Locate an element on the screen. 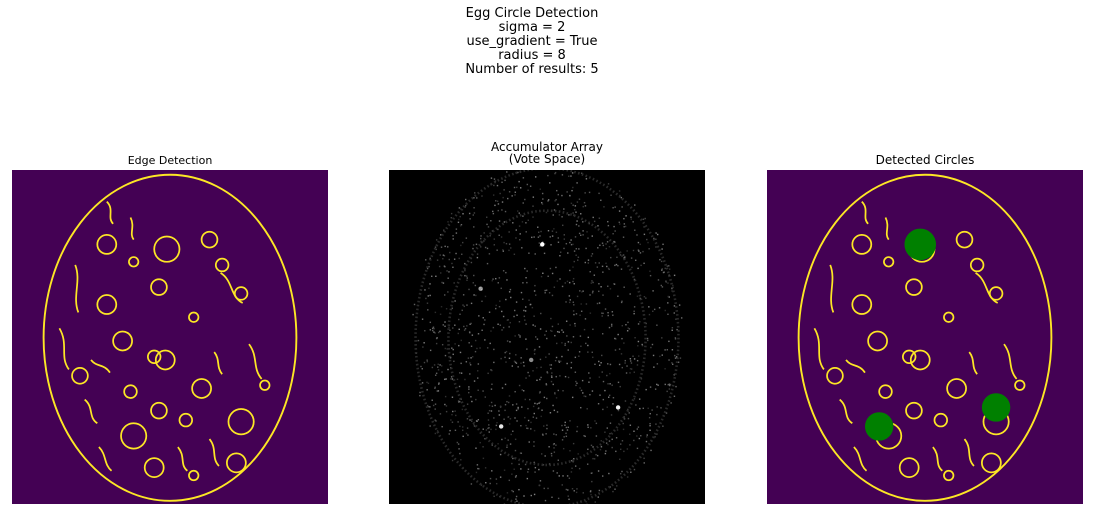 This screenshot has height=511, width=1098. suptitle-line: sigma = 2 is located at coordinates (532, 27).